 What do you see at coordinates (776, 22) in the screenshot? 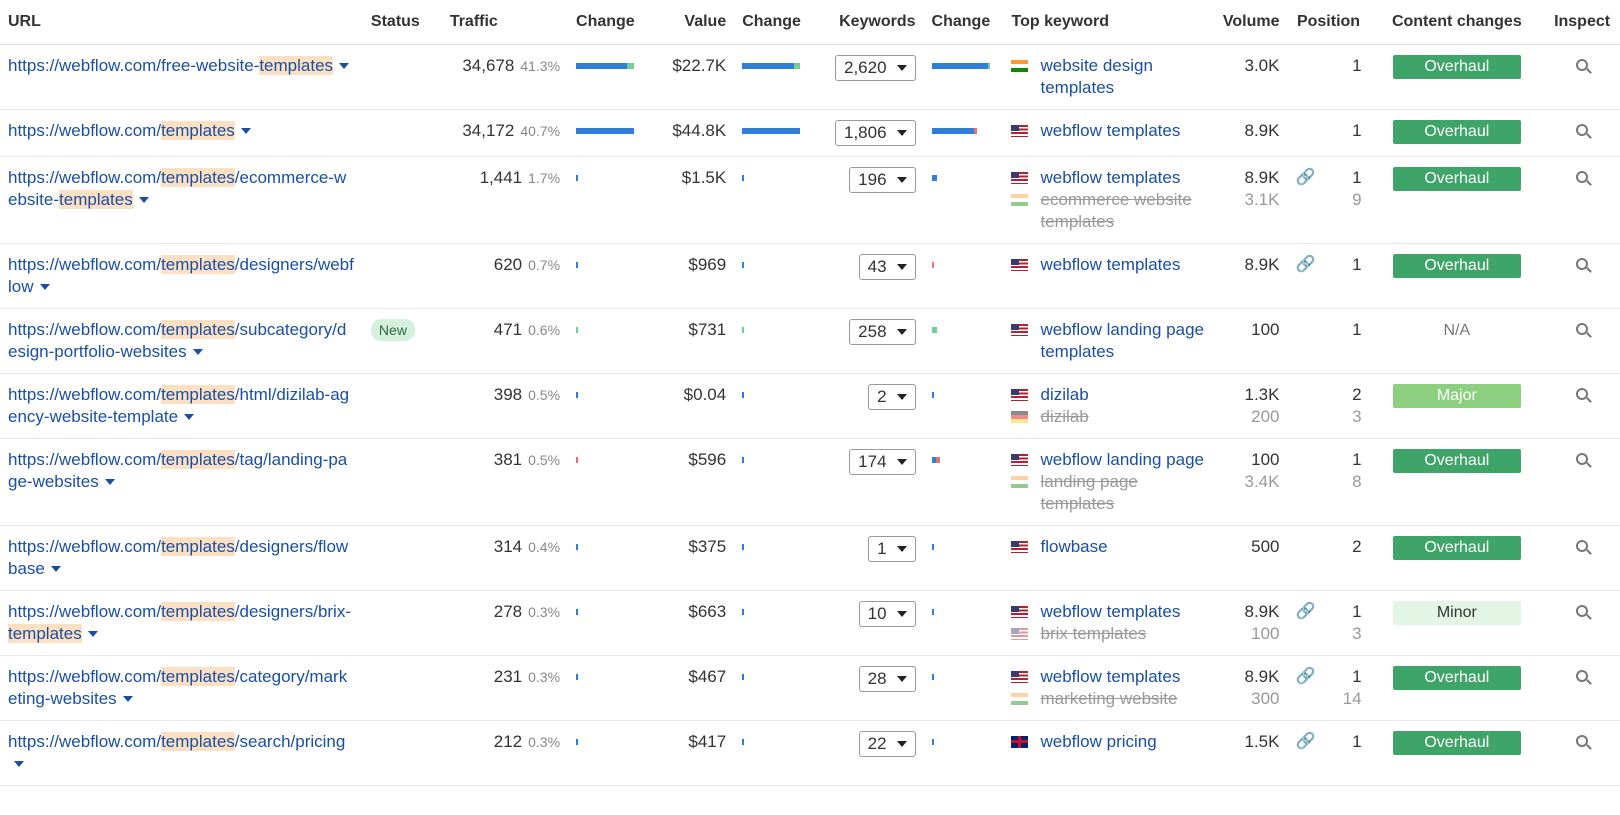
I see `col-change-value: Change` at bounding box center [776, 22].